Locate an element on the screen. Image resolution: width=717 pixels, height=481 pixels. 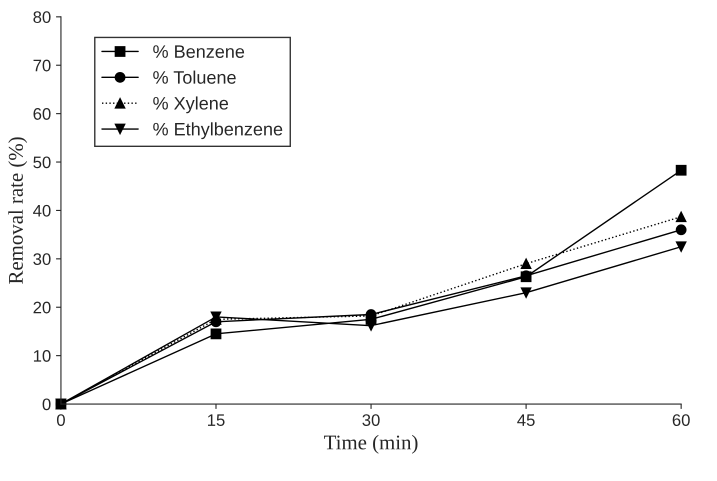
y-tick-label: 70 is located at coordinates (42, 66).